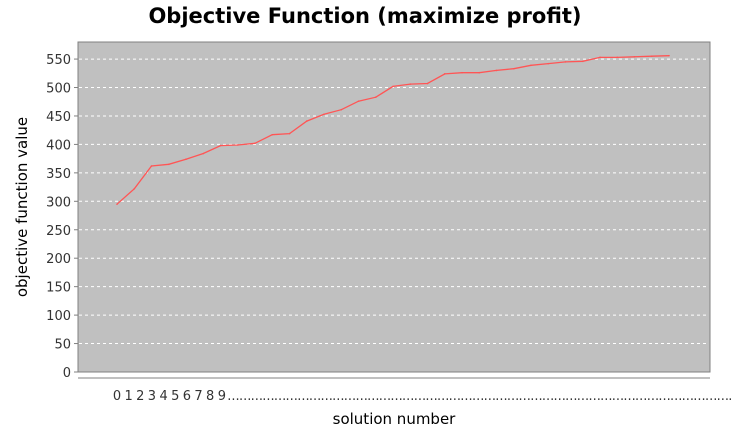 This screenshot has height=429, width=731. Describe the element at coordinates (364, 16) in the screenshot. I see `chart-title: Objective Function (maximize profit)` at that location.